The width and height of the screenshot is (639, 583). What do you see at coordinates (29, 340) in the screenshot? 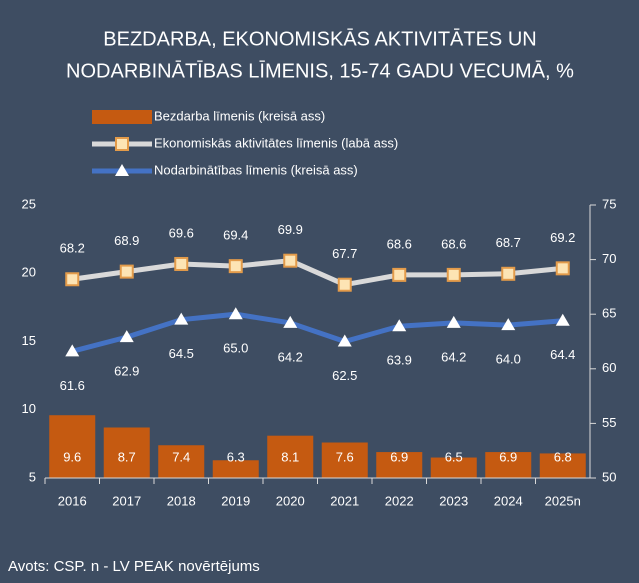
I see `y-tick-label: 15` at bounding box center [29, 340].